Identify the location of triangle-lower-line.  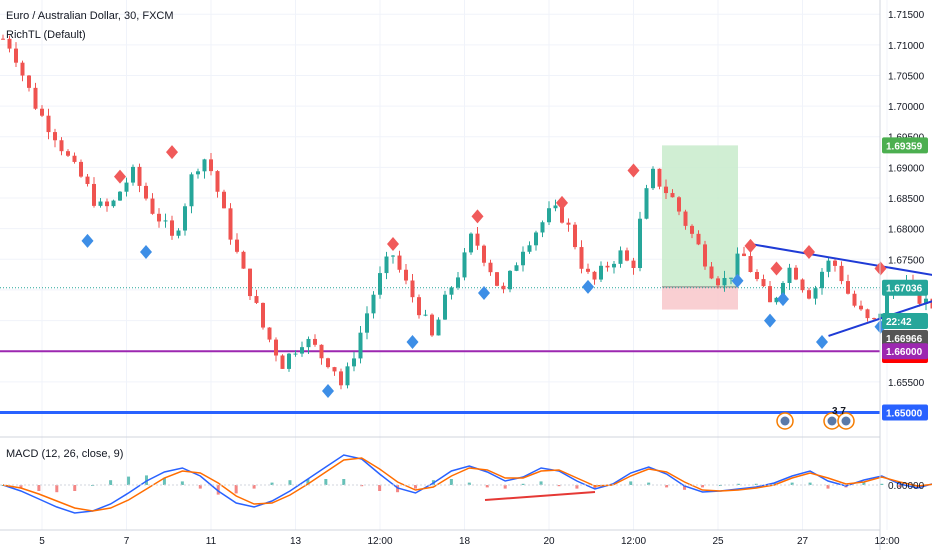
(880, 318).